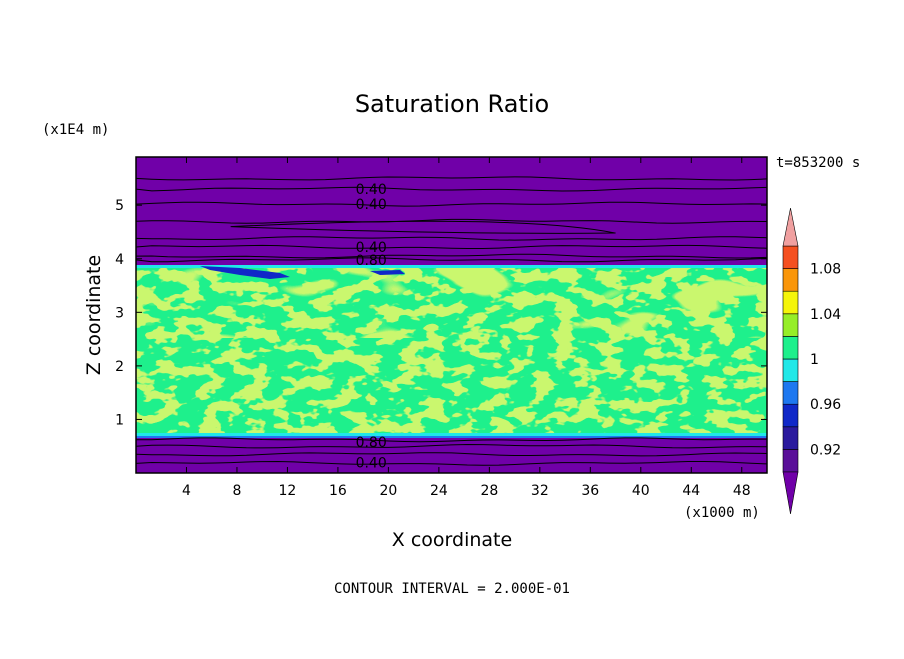 This screenshot has height=659, width=904. I want to click on y-unit-label: (x1E4 m), so click(75, 130).